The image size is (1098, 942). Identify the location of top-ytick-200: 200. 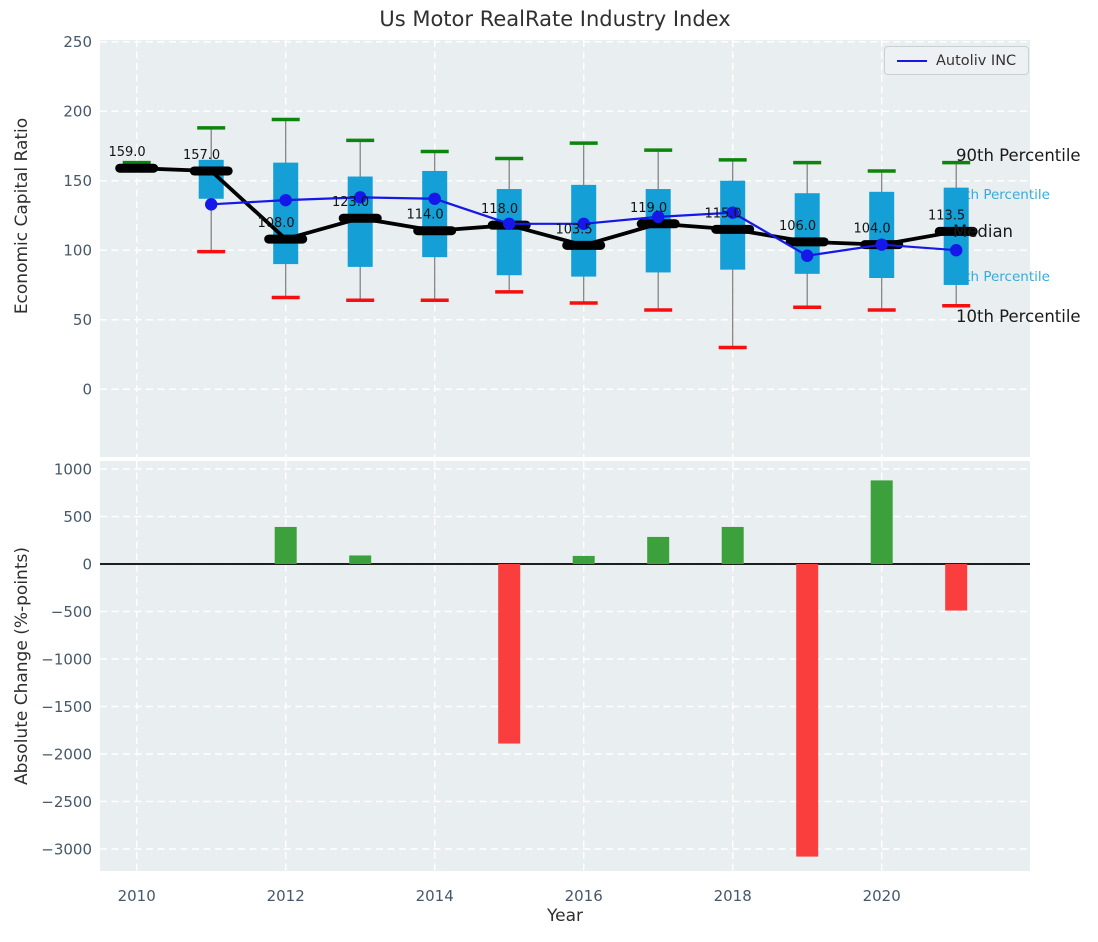
(77, 112).